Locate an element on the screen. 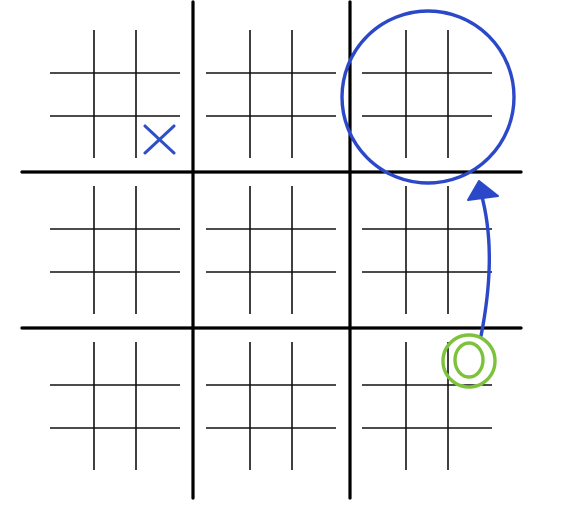 Image resolution: width=562 pixels, height=513 pixels. o-mark-highlight is located at coordinates (469, 361).